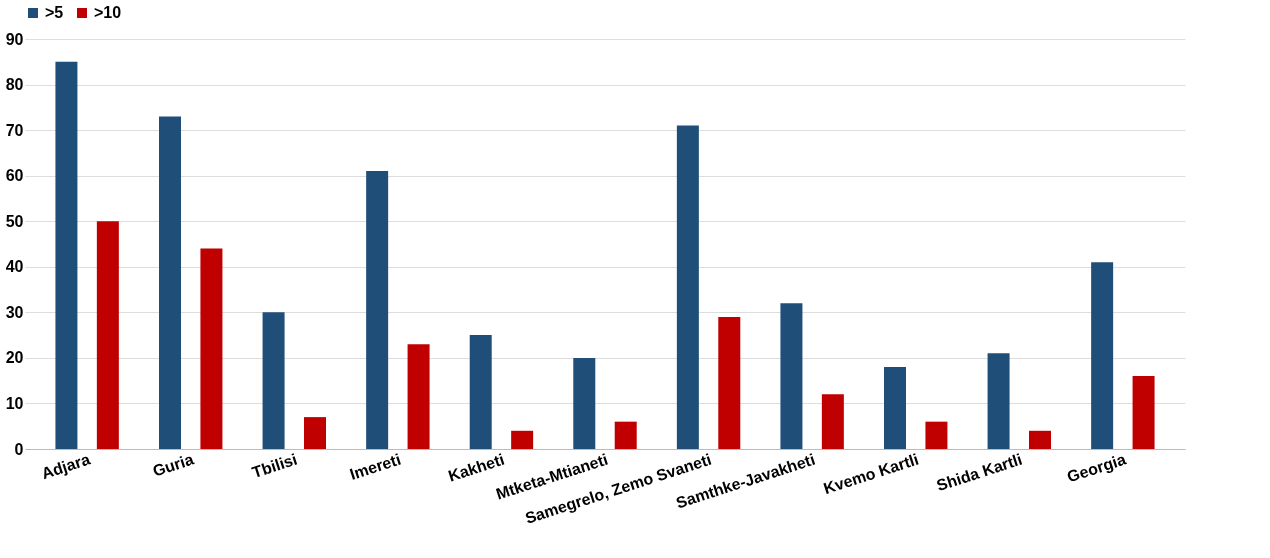 Image resolution: width=1270 pixels, height=558 pixels. Describe the element at coordinates (14, 85) in the screenshot. I see `y-tick-label: 80` at that location.